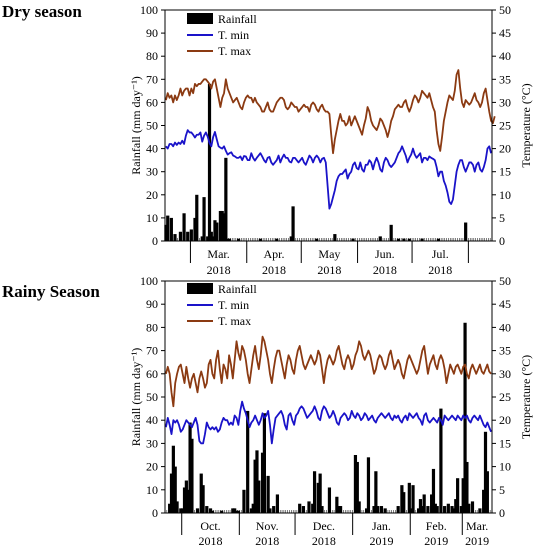 The height and width of the screenshot is (550, 538). Describe the element at coordinates (505, 172) in the screenshot. I see `right-tick-label: 15` at that location.